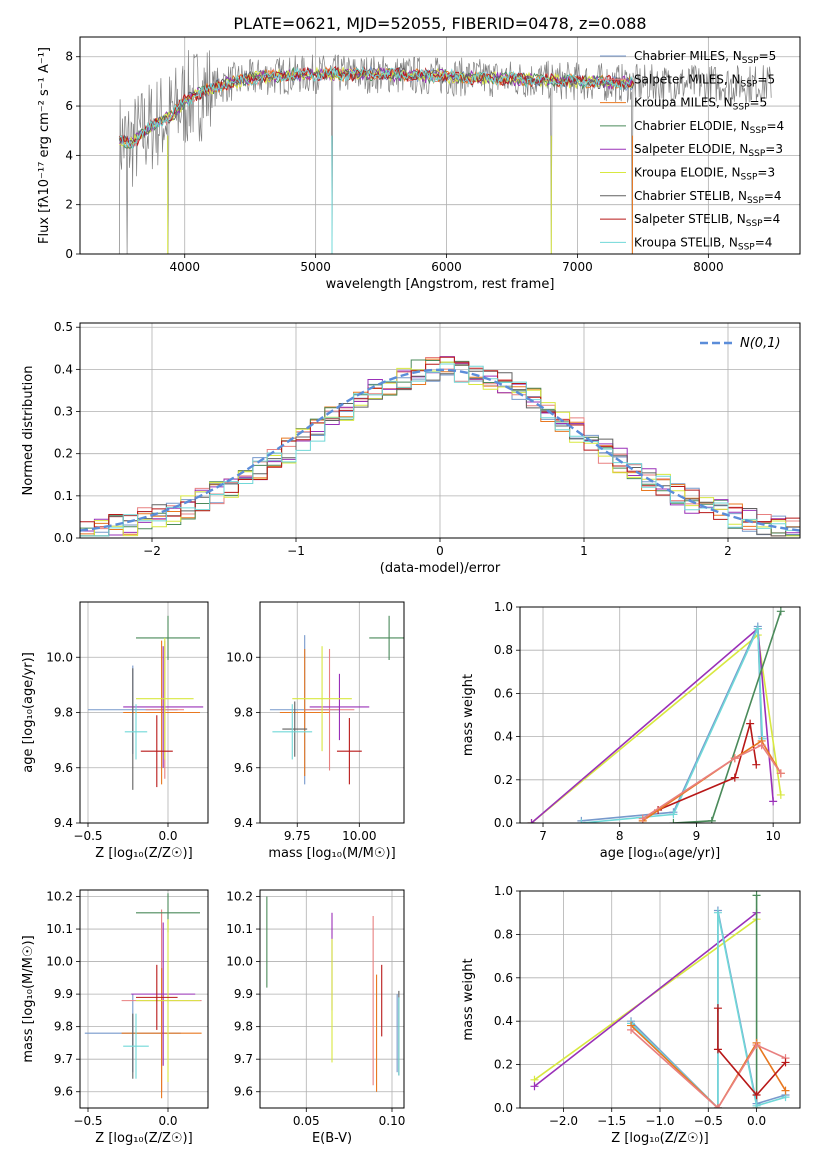  Describe the element at coordinates (63, 454) in the screenshot. I see `y-tick-label: 0.2` at that location.